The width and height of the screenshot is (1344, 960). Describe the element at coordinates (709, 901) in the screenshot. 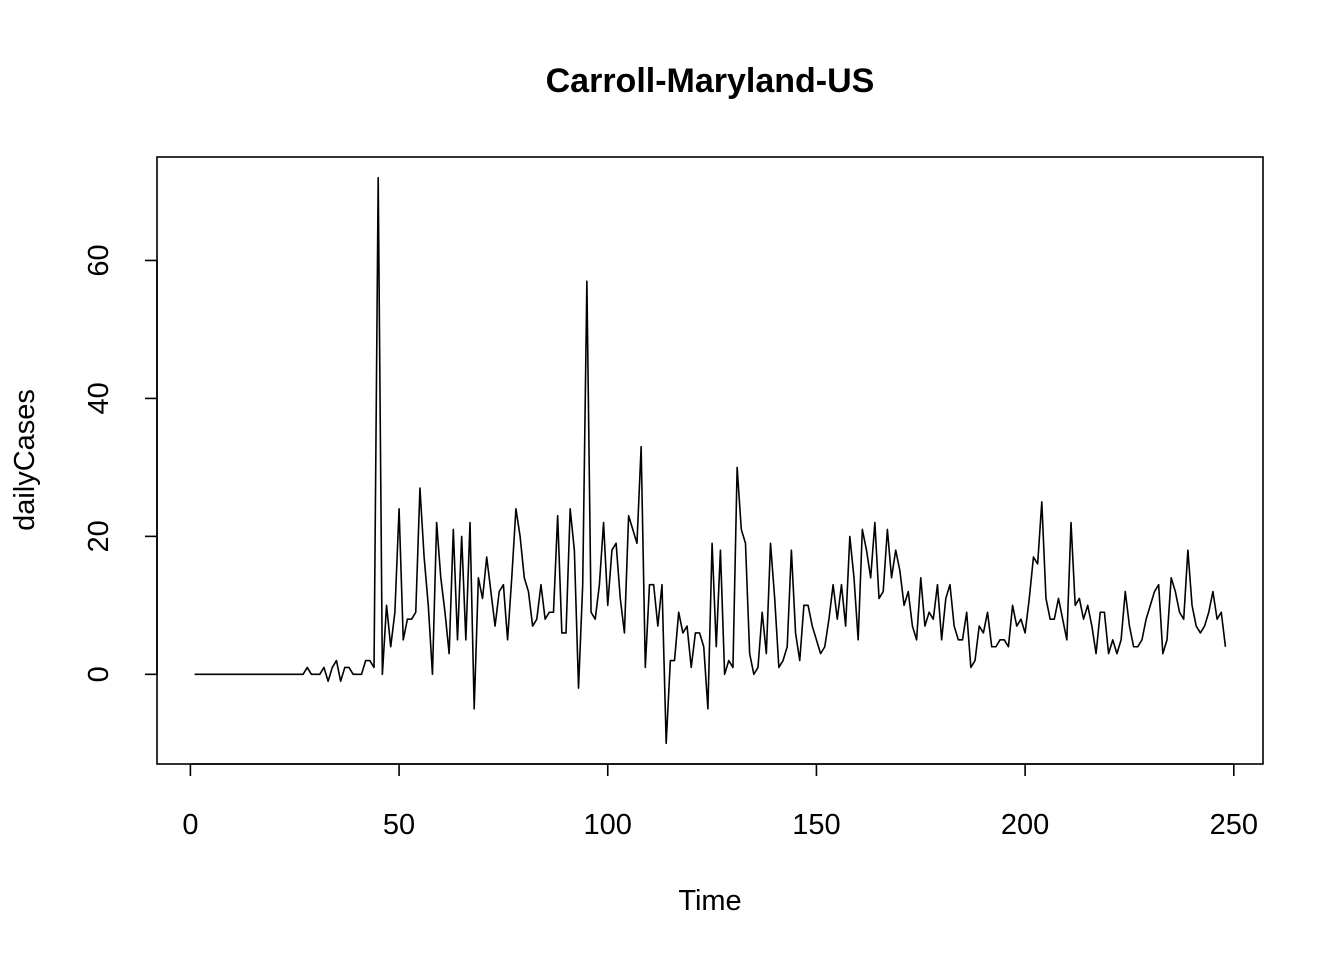

I see `x-axis-label: Time` at that location.